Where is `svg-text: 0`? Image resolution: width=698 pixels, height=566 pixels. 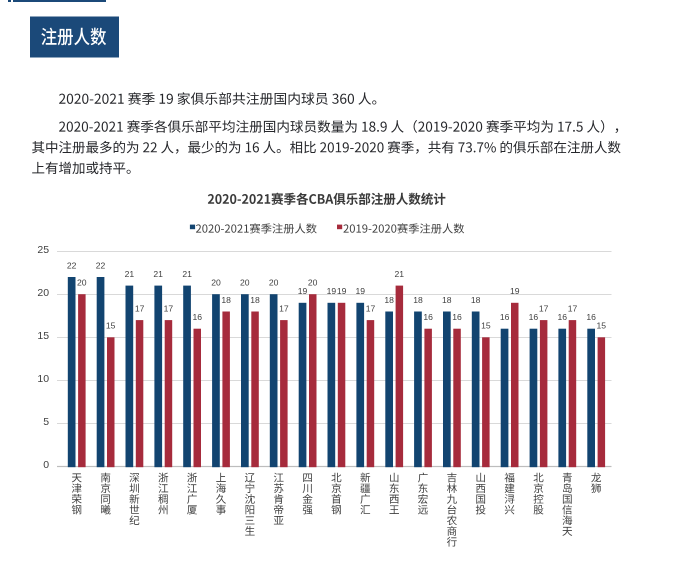
svg-text: 0 is located at coordinates (46, 465).